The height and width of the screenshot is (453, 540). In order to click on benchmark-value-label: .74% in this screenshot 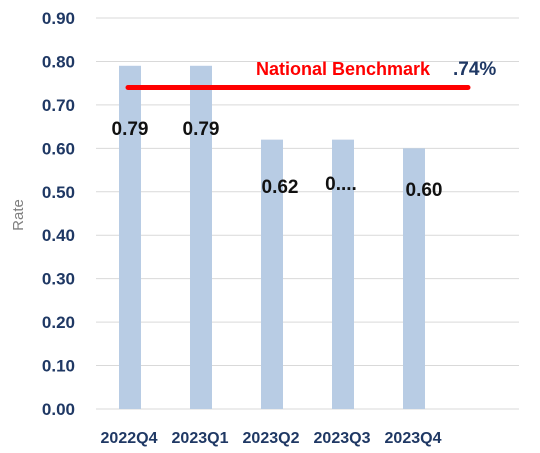, I will do `click(474, 69)`.